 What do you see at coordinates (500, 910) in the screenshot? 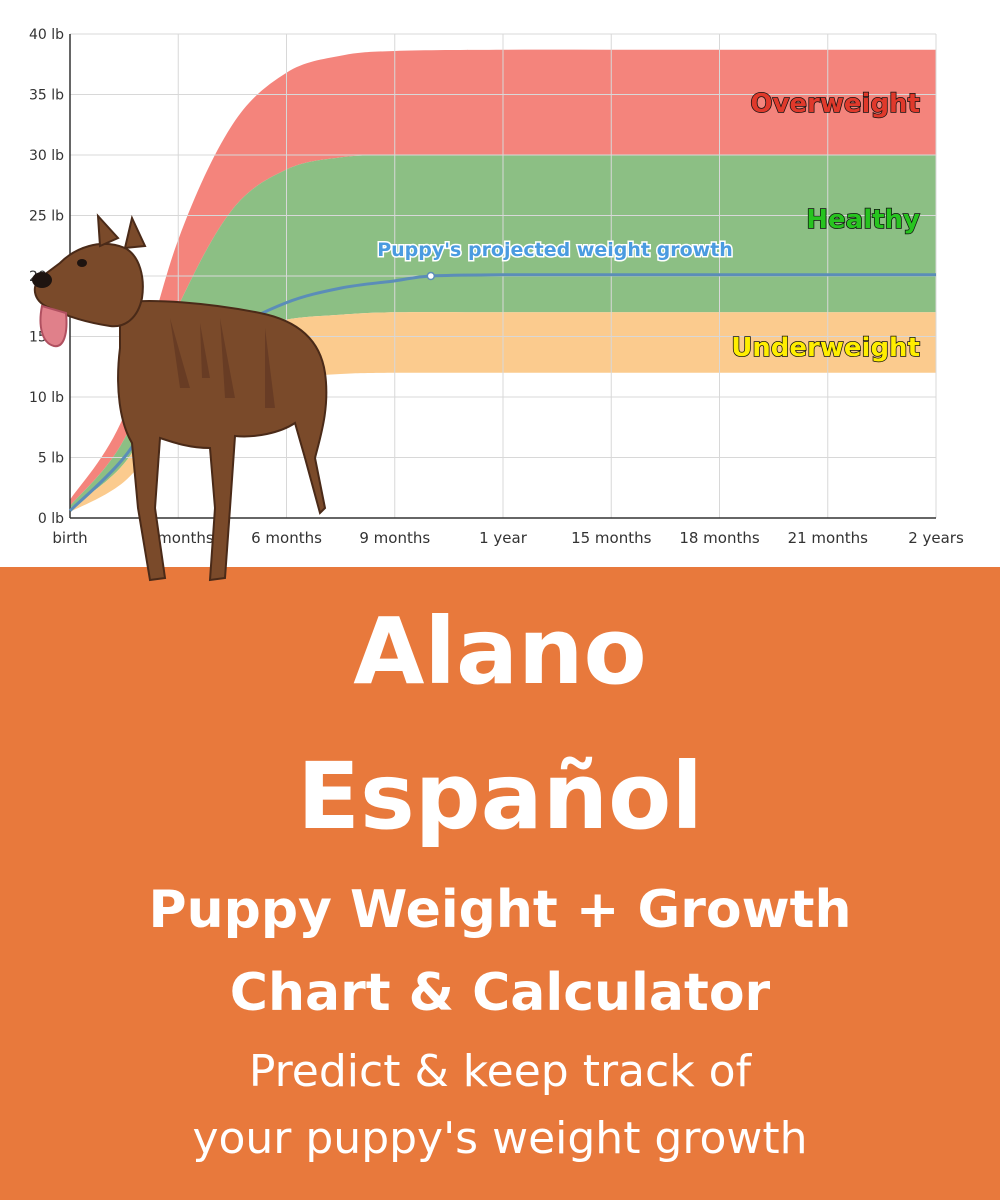
I see `heading-line-1: Puppy Weight + Growth` at bounding box center [500, 910].